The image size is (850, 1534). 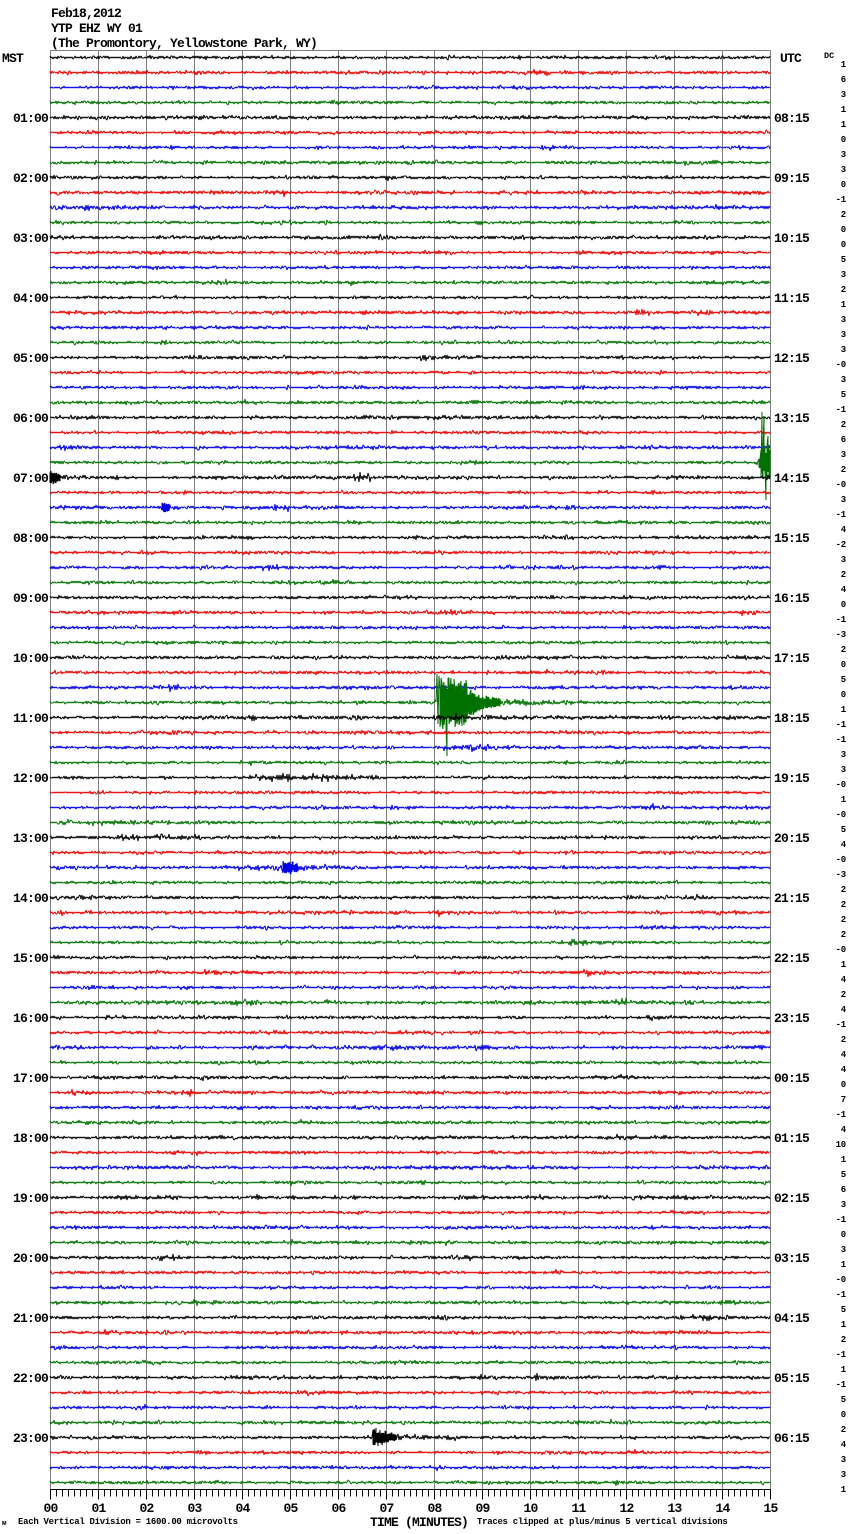 What do you see at coordinates (290, 1508) in the screenshot?
I see `svg-text: 05` at bounding box center [290, 1508].